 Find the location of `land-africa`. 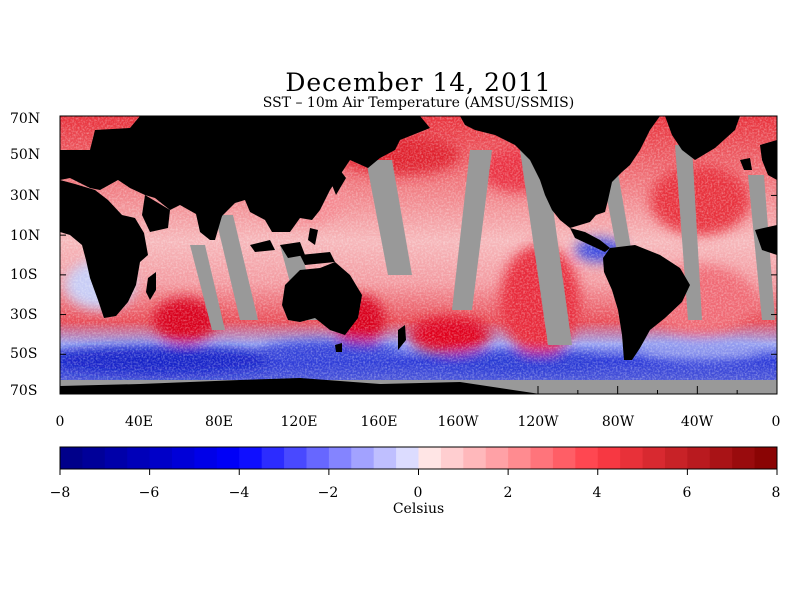

land-africa is located at coordinates (104, 249).